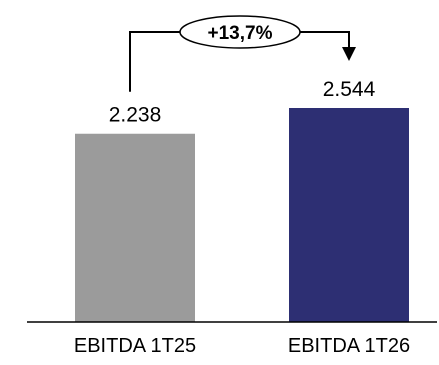  I want to click on bar-value-label-2: 2.544, so click(349, 89).